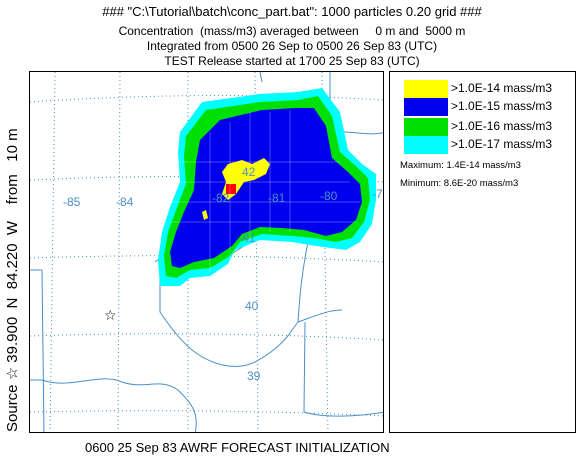 The width and height of the screenshot is (584, 461). Describe the element at coordinates (277, 198) in the screenshot. I see `lon-label: -81` at that location.